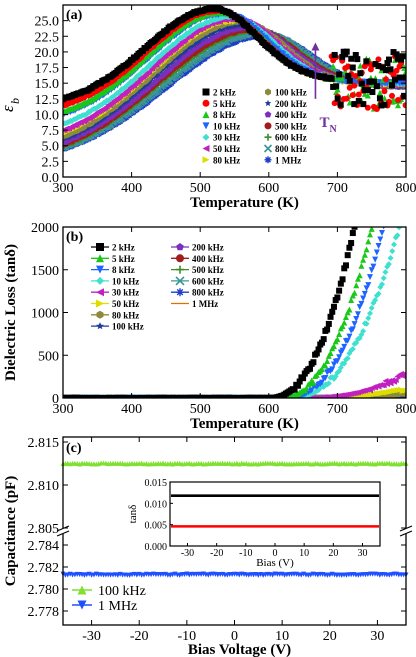  What do you see at coordinates (47, 84) in the screenshot?
I see `y-tick-label: 15.0` at bounding box center [47, 84].